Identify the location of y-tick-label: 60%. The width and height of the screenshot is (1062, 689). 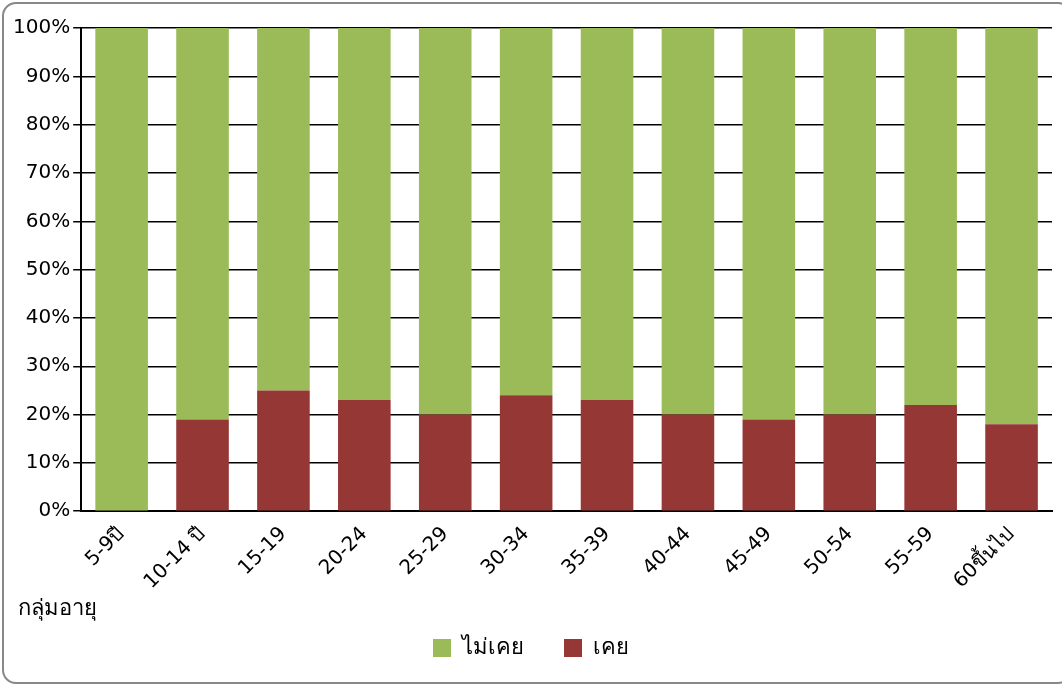
(48, 219).